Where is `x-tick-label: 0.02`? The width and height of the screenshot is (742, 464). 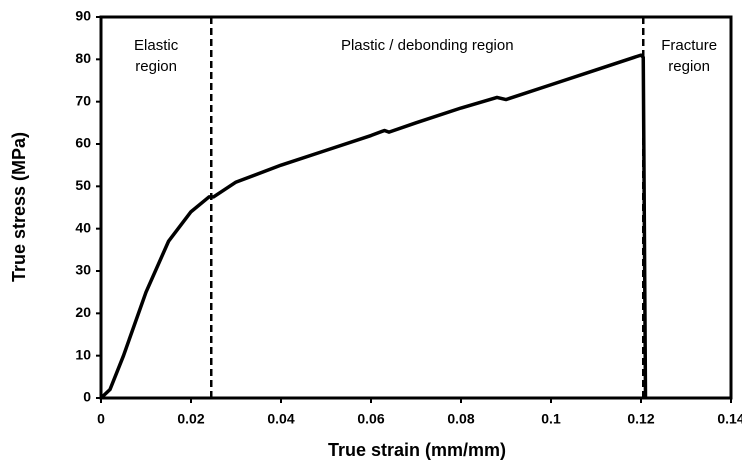 x-tick-label: 0.02 is located at coordinates (190, 419).